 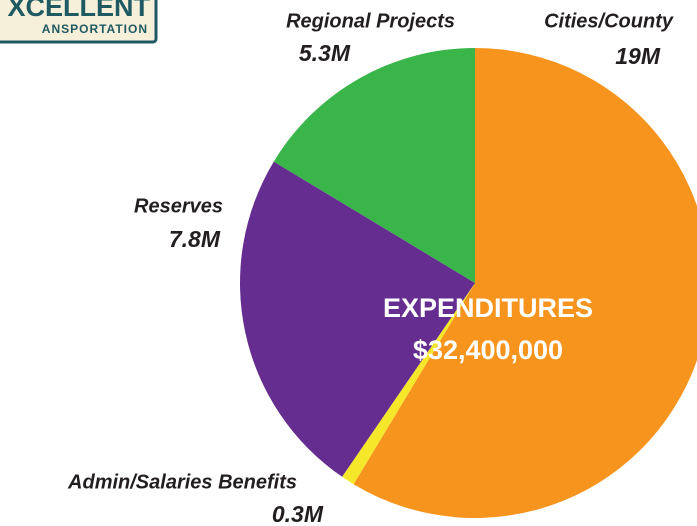 What do you see at coordinates (488, 308) in the screenshot?
I see `center-title: EXPENDITURES` at bounding box center [488, 308].